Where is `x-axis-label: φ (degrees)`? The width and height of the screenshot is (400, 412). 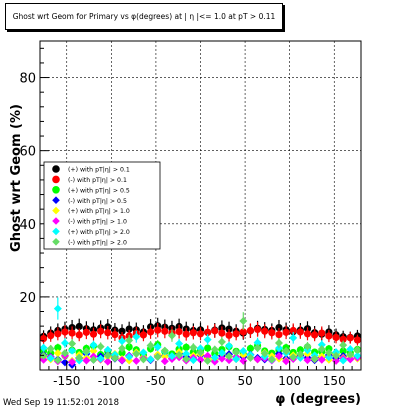 x-axis-label: φ (degrees) is located at coordinates (318, 399).